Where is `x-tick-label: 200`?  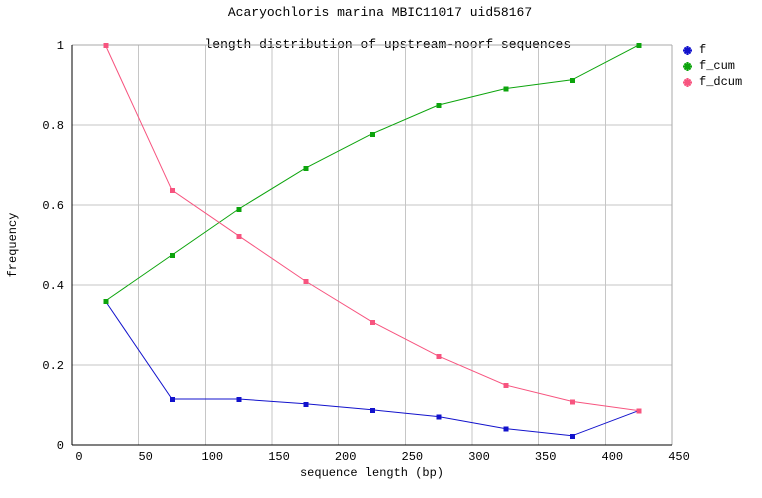 x-tick-label: 200 is located at coordinates (346, 457).